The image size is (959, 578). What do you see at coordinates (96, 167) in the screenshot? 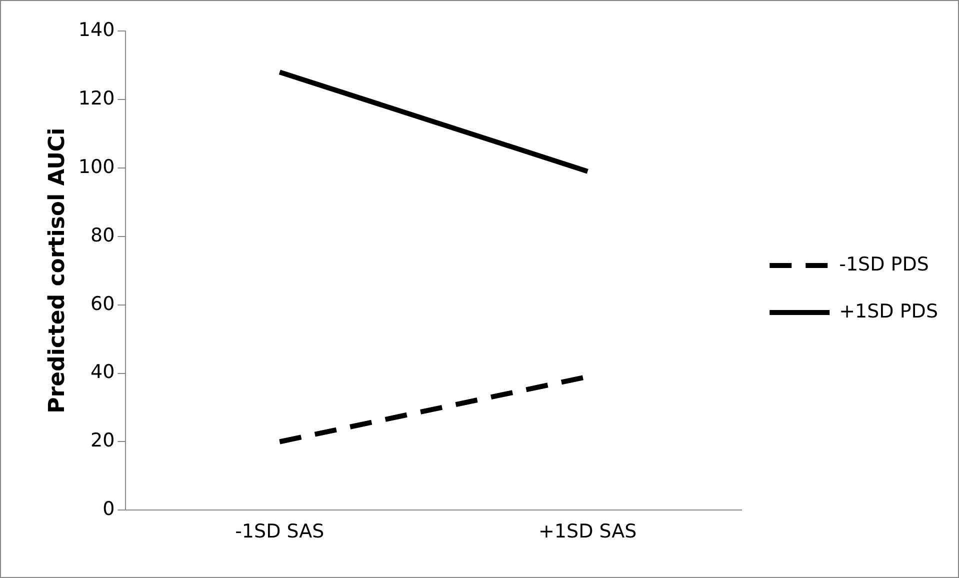
I see `y-tick-label: 100` at bounding box center [96, 167].